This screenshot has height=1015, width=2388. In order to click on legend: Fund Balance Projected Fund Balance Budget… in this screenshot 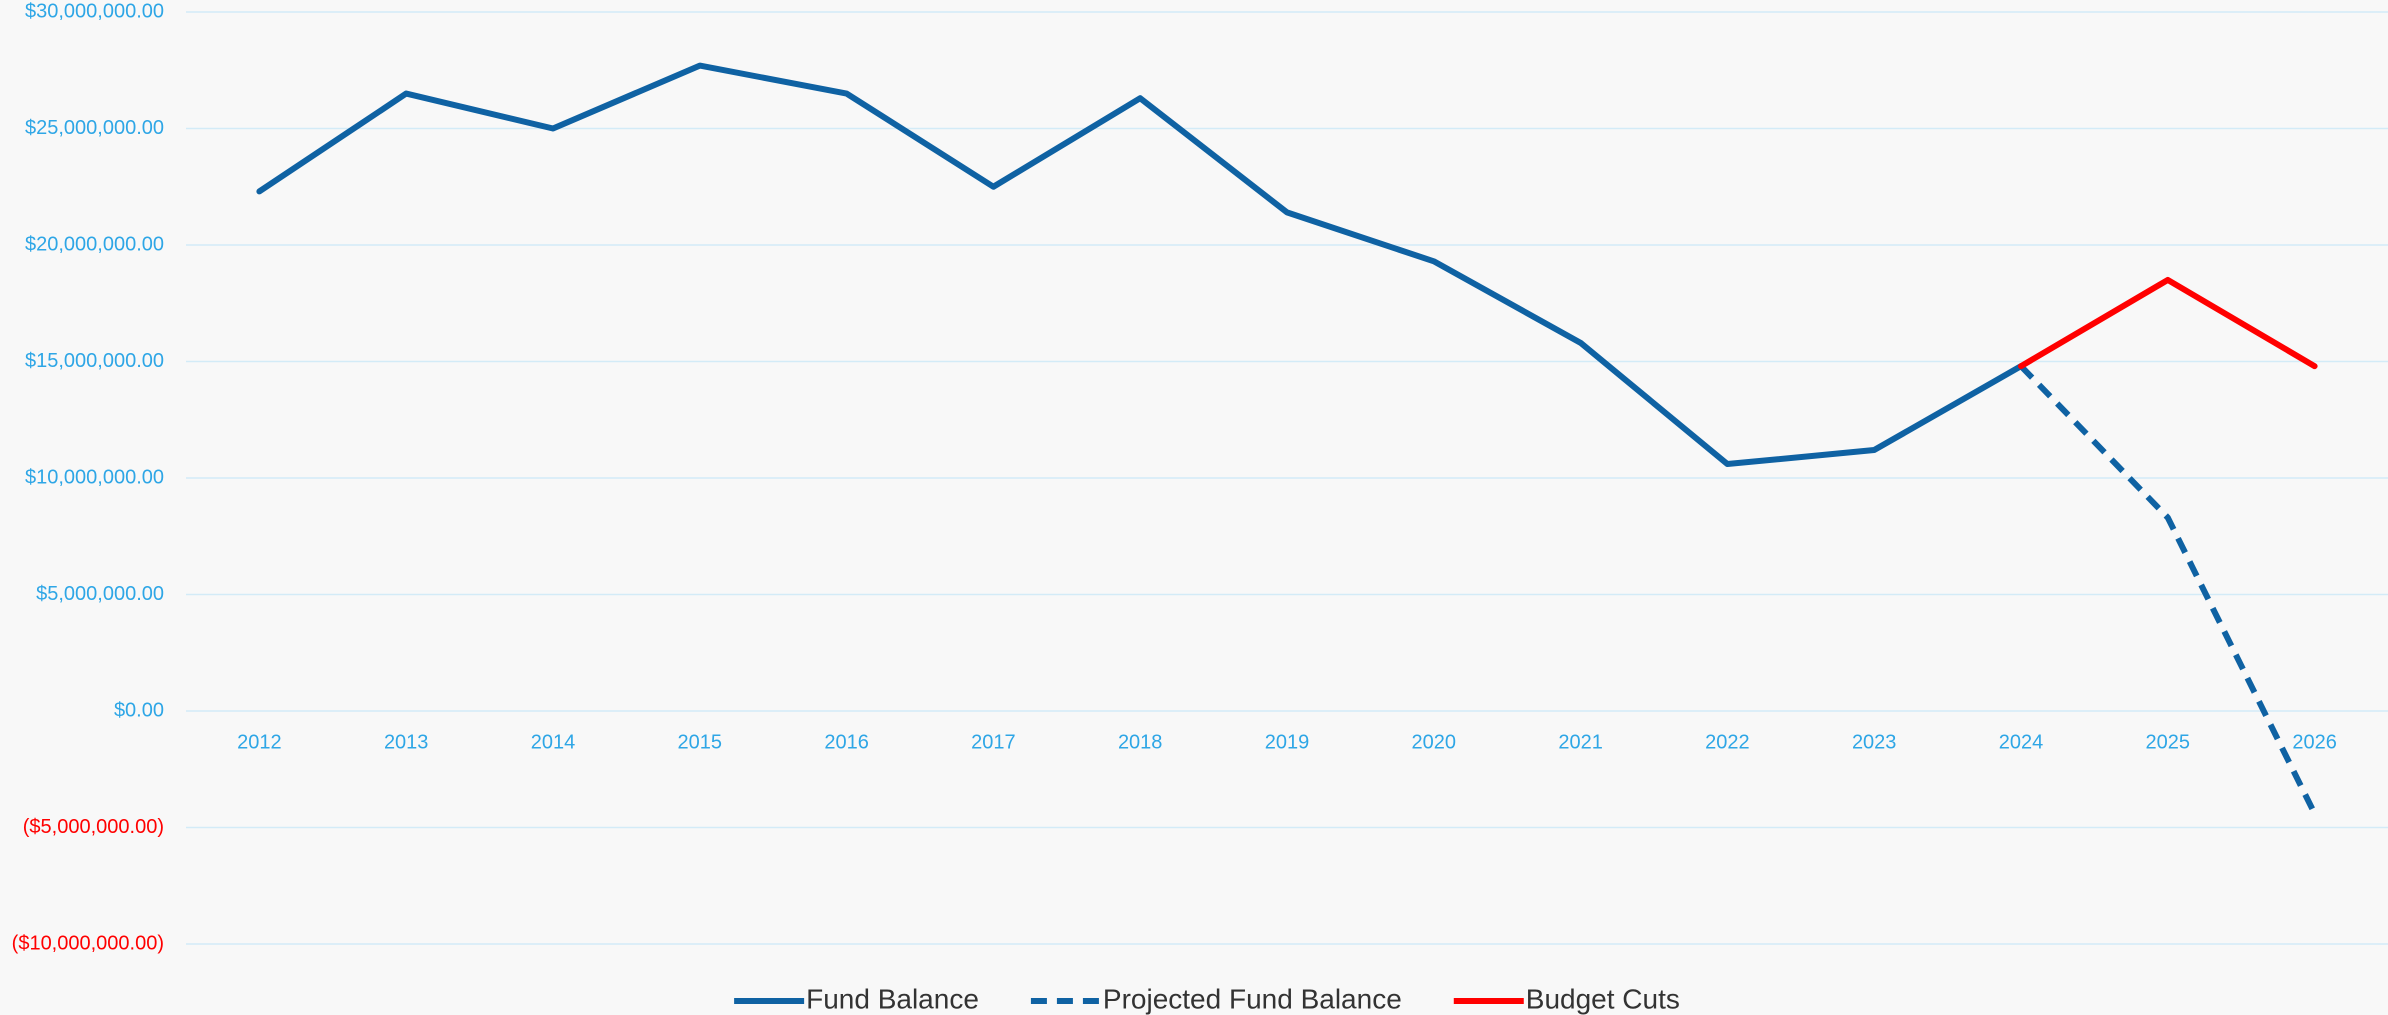, I will do `click(1207, 998)`.